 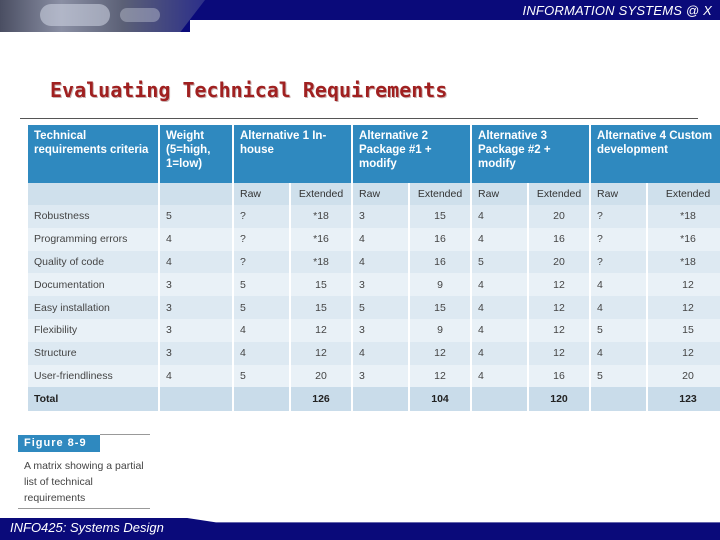 What do you see at coordinates (93, 262) in the screenshot?
I see `criterion-cell: Quality of code` at bounding box center [93, 262].